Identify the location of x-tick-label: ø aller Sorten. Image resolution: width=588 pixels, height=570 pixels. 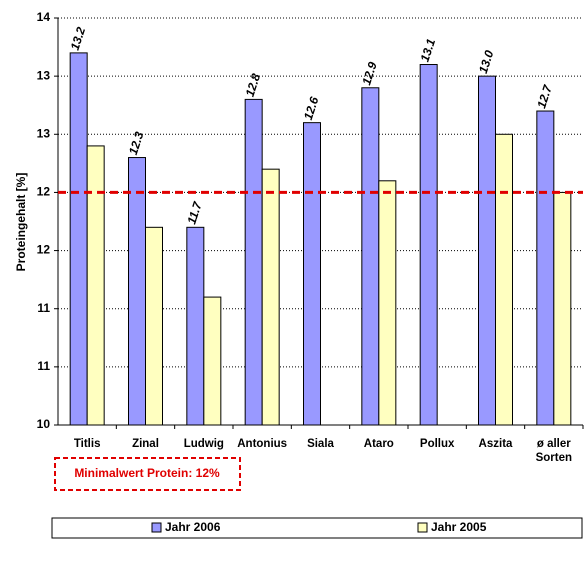
(554, 451).